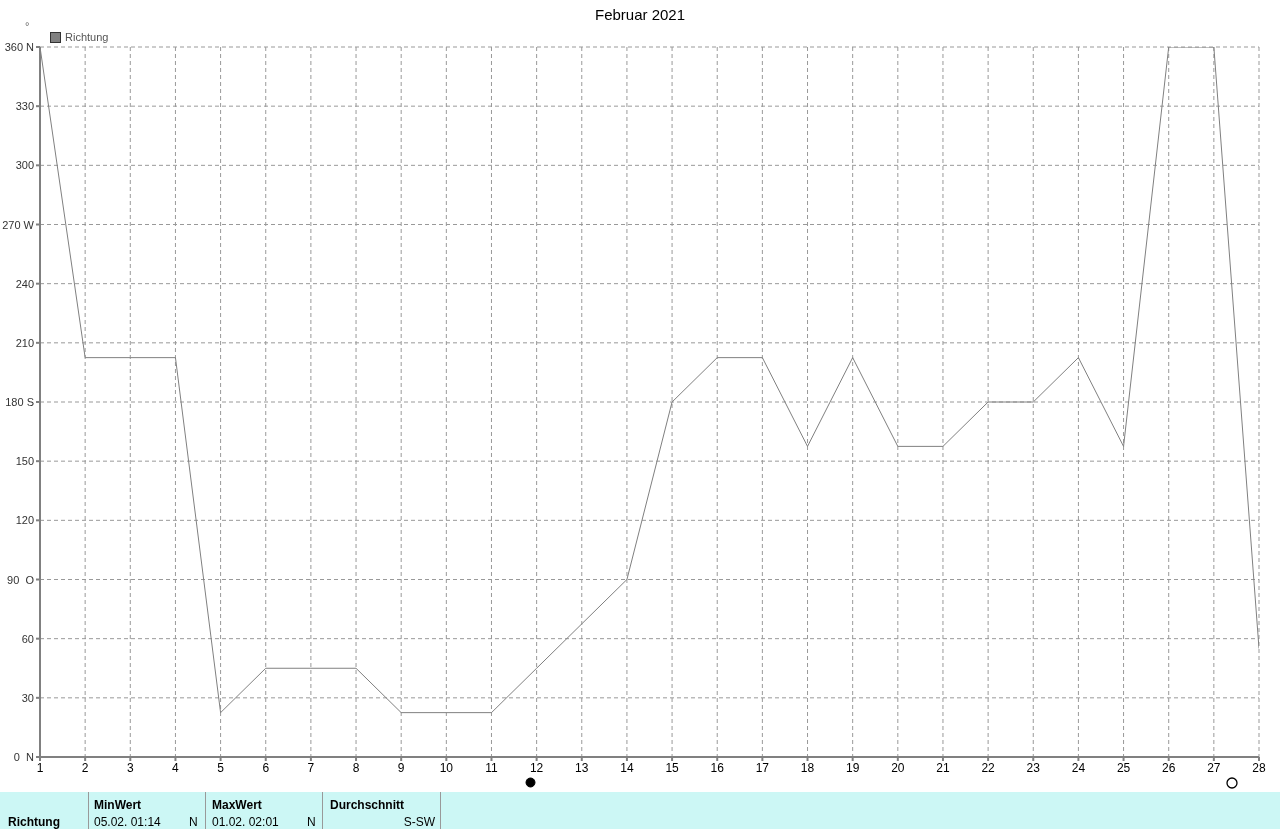 This screenshot has width=1280, height=829. I want to click on text: 05.02. 01:14, so click(127, 822).